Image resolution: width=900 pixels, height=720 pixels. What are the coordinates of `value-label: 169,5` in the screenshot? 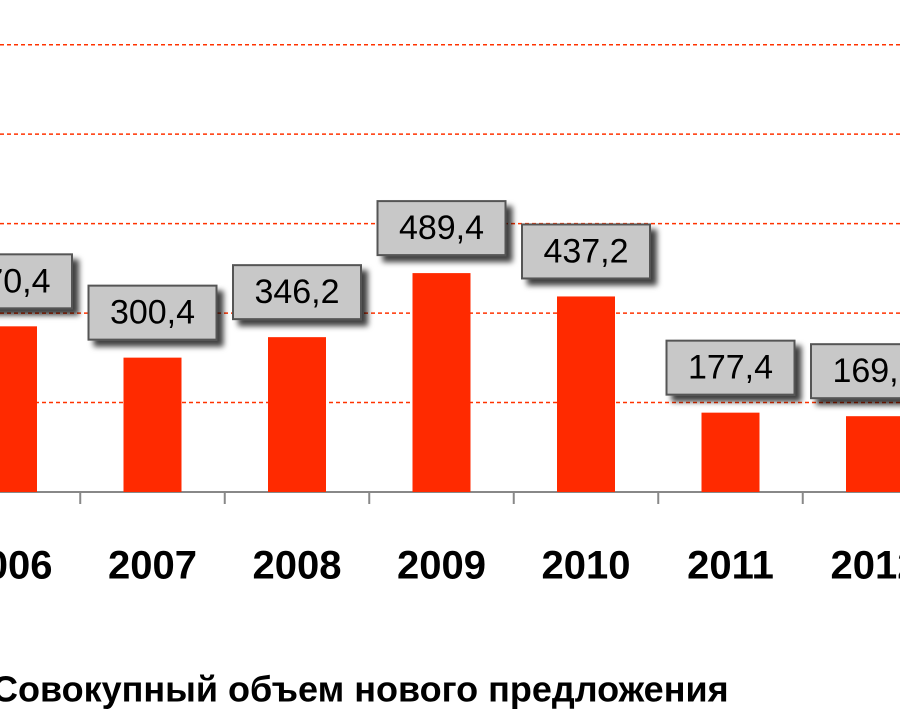 It's located at (866, 371).